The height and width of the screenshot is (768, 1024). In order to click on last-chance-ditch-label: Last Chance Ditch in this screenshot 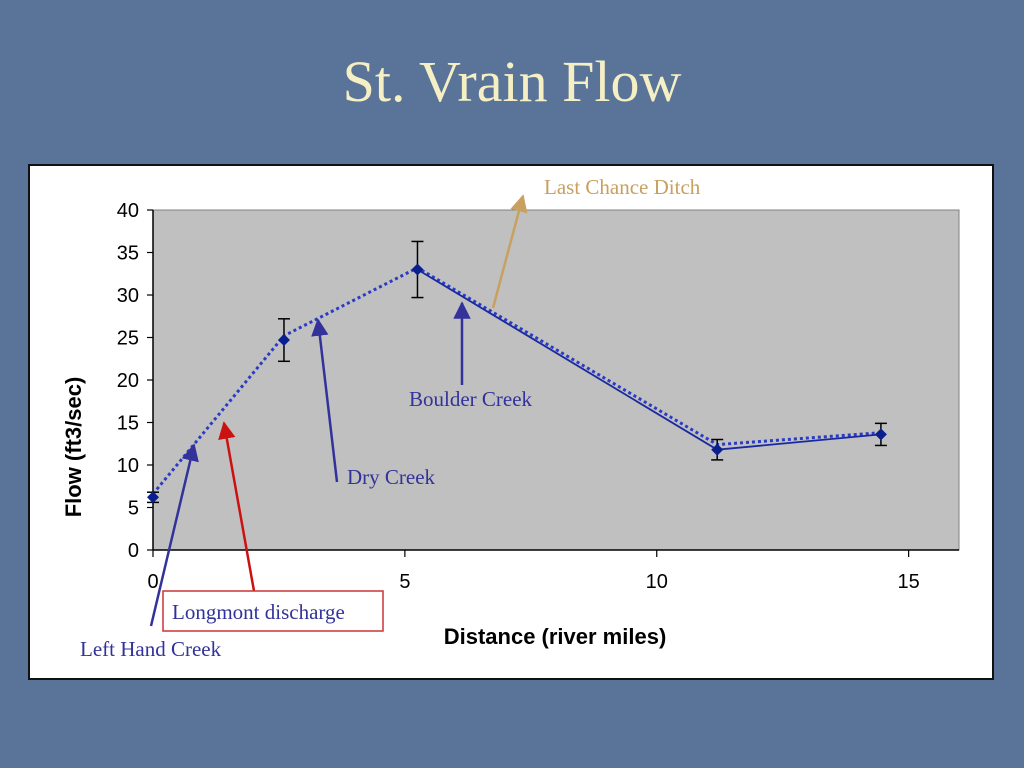, I will do `click(622, 187)`.